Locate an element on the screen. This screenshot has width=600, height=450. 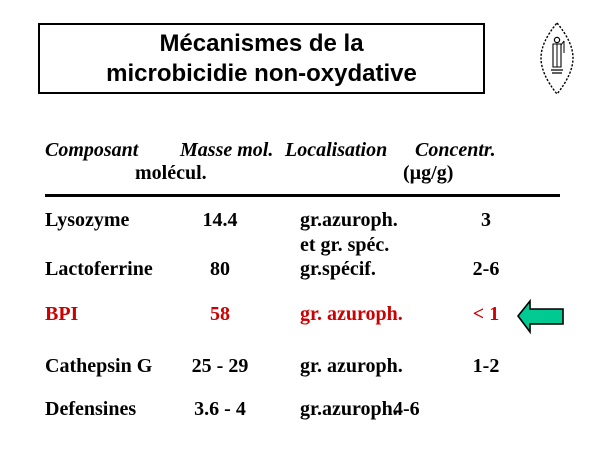
cell-masse: 25 - 29 is located at coordinates (220, 366).